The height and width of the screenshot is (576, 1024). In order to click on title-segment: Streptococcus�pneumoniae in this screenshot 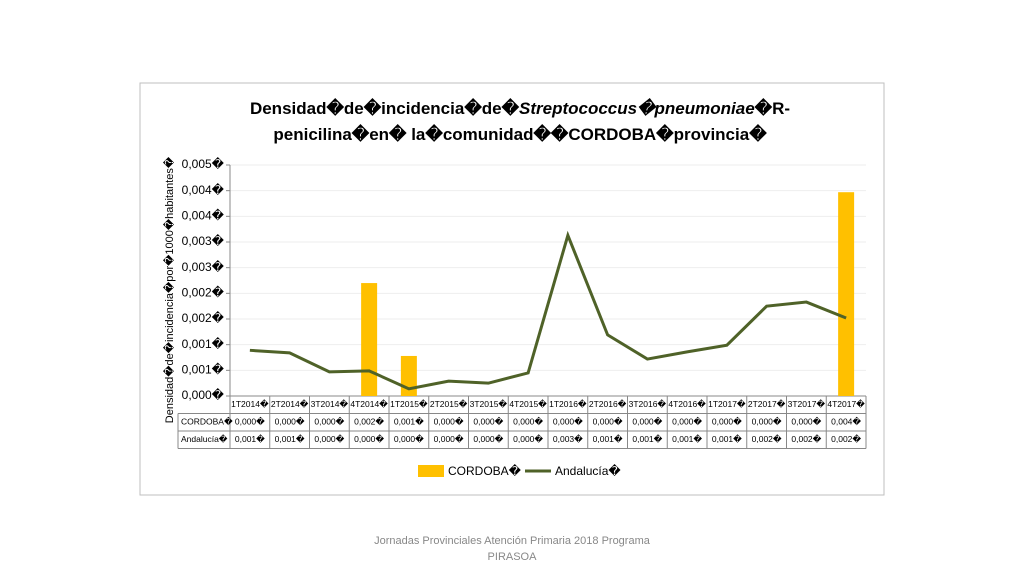, I will do `click(637, 108)`.